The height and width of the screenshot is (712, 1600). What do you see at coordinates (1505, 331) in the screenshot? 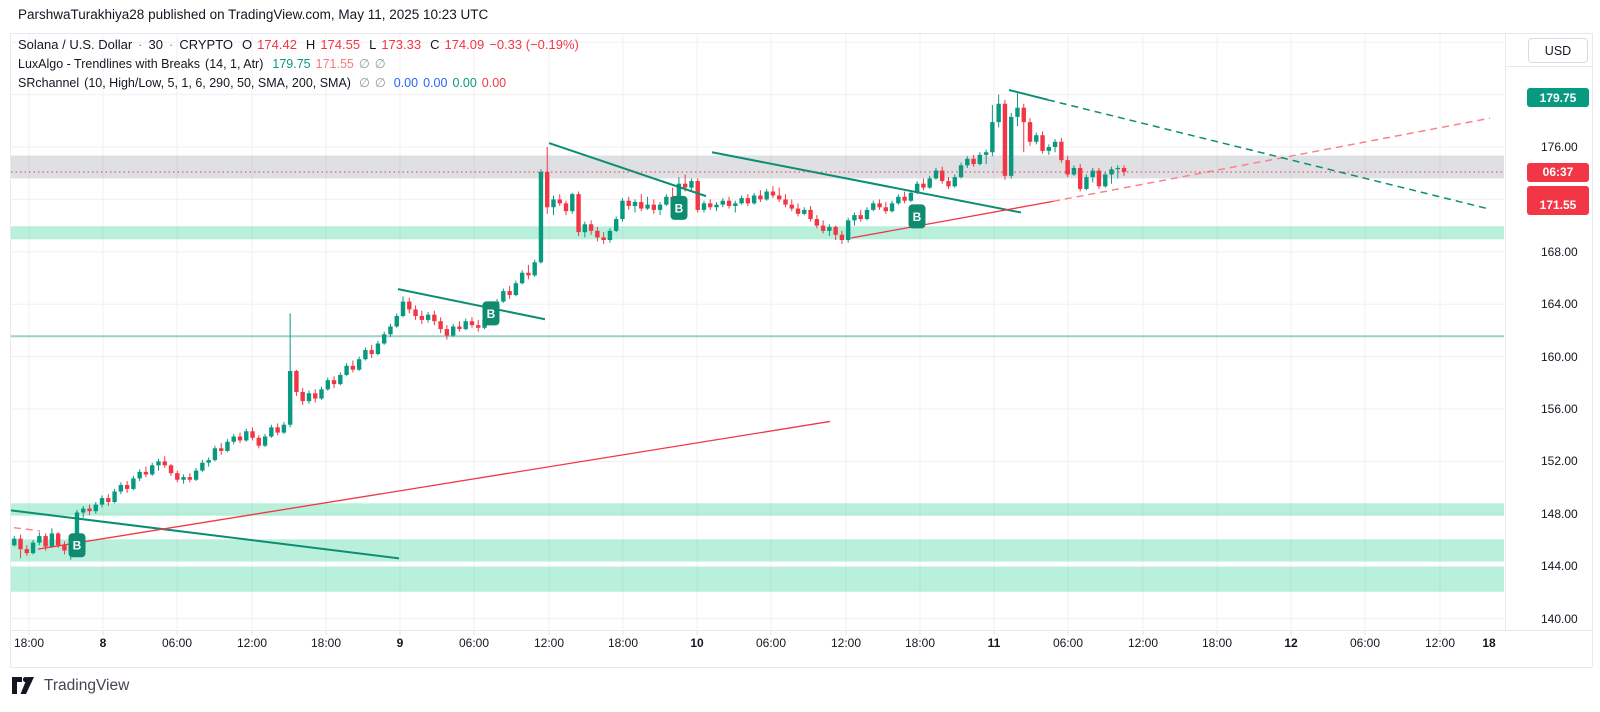
I see `price-axis-separator` at bounding box center [1505, 331].